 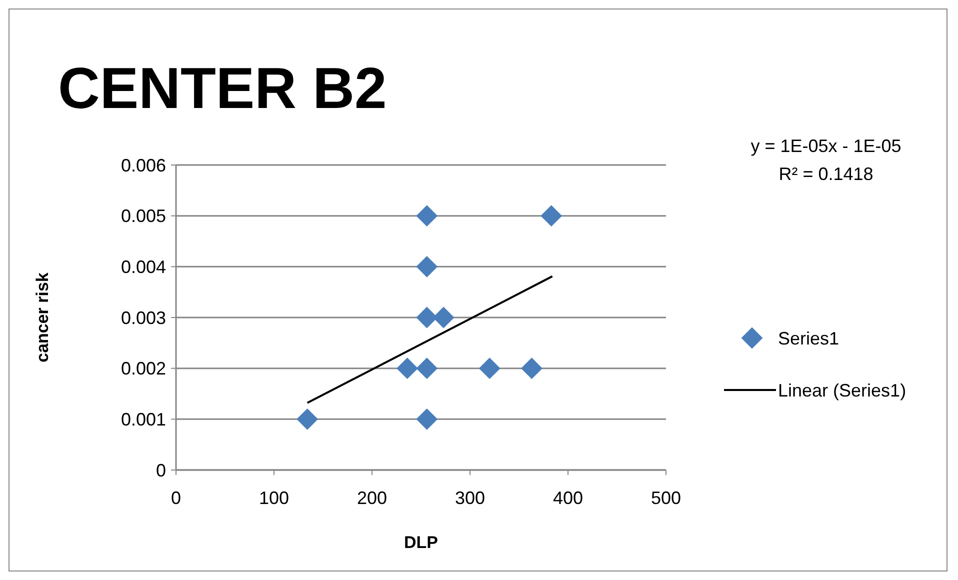 I want to click on x-tick-label: 100, so click(x=274, y=498).